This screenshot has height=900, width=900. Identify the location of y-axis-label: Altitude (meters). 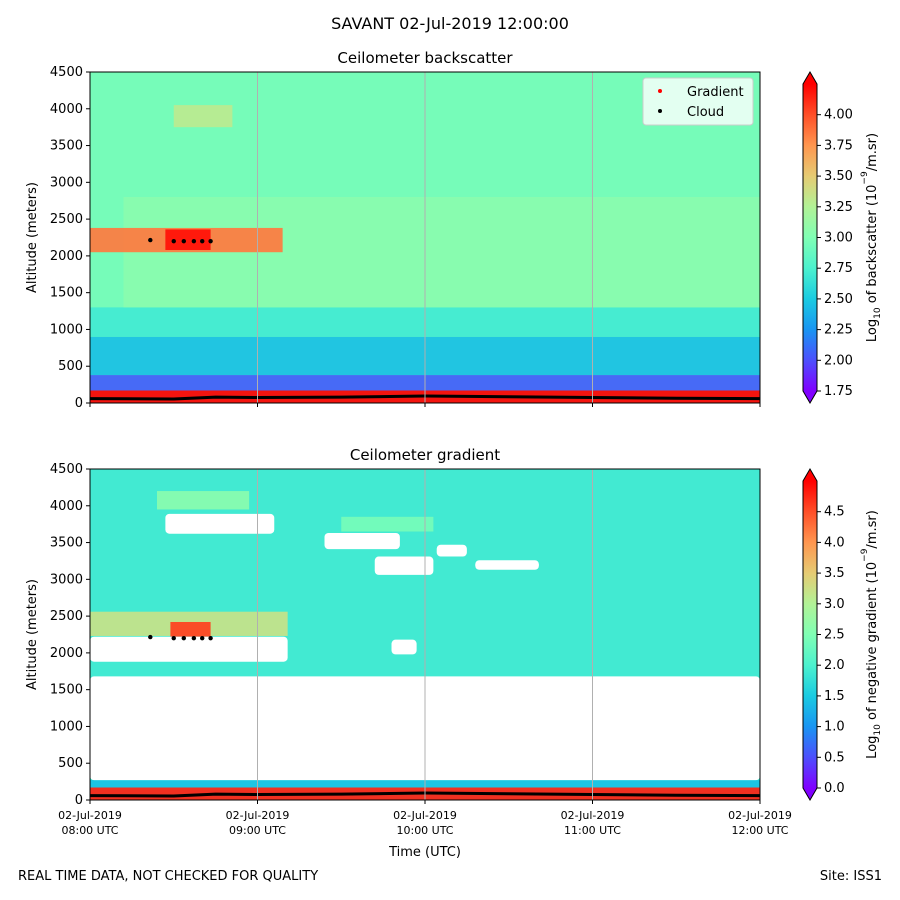
(32, 634).